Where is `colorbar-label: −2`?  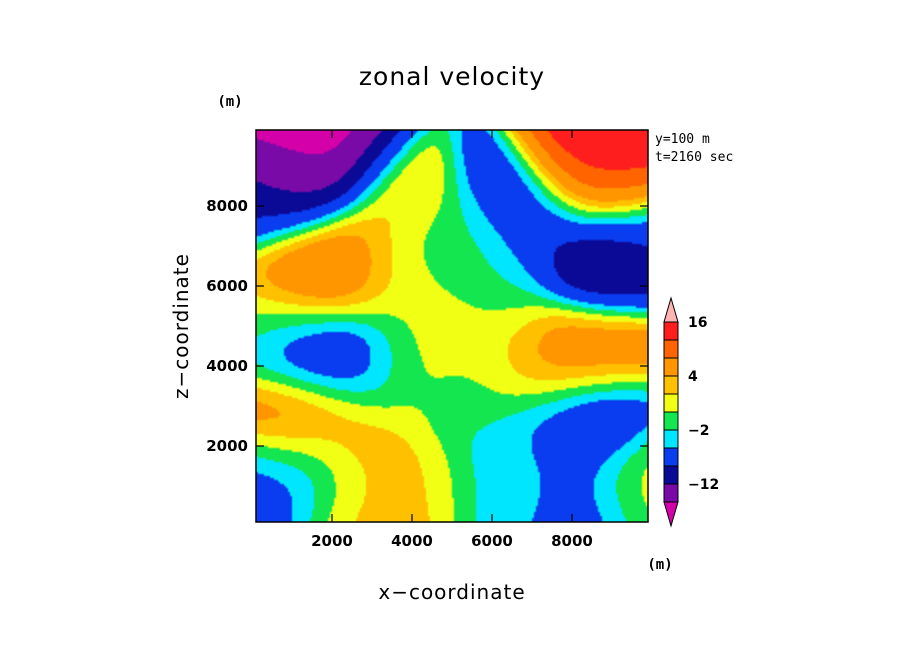
colorbar-label: −2 is located at coordinates (698, 431).